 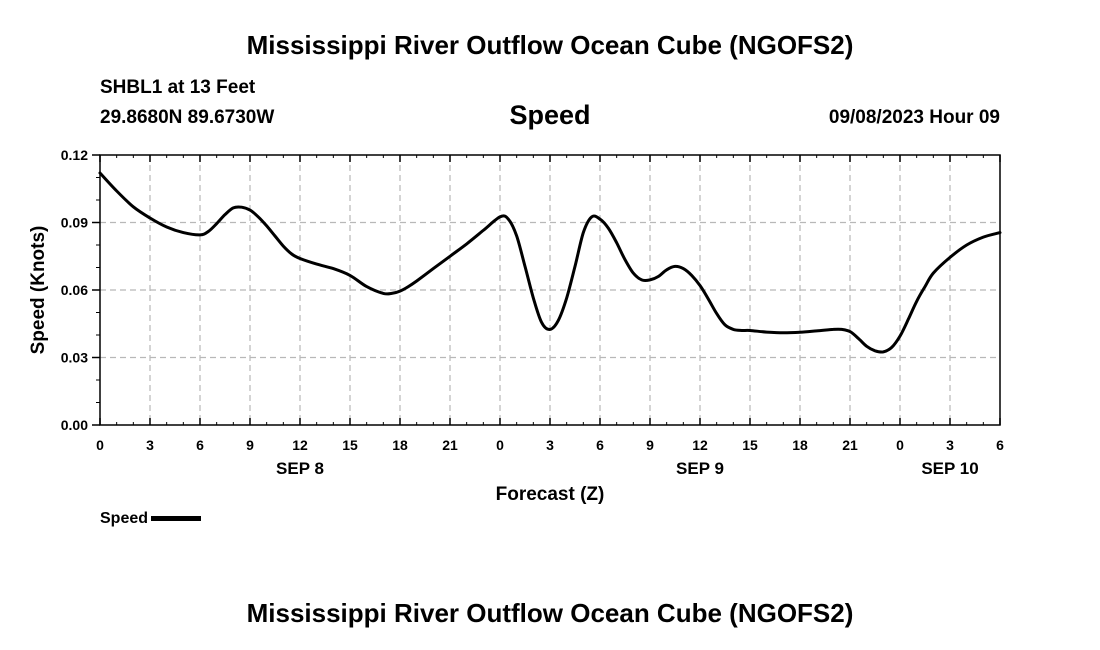 I want to click on y-tick-label: 0.06, so click(x=74, y=290).